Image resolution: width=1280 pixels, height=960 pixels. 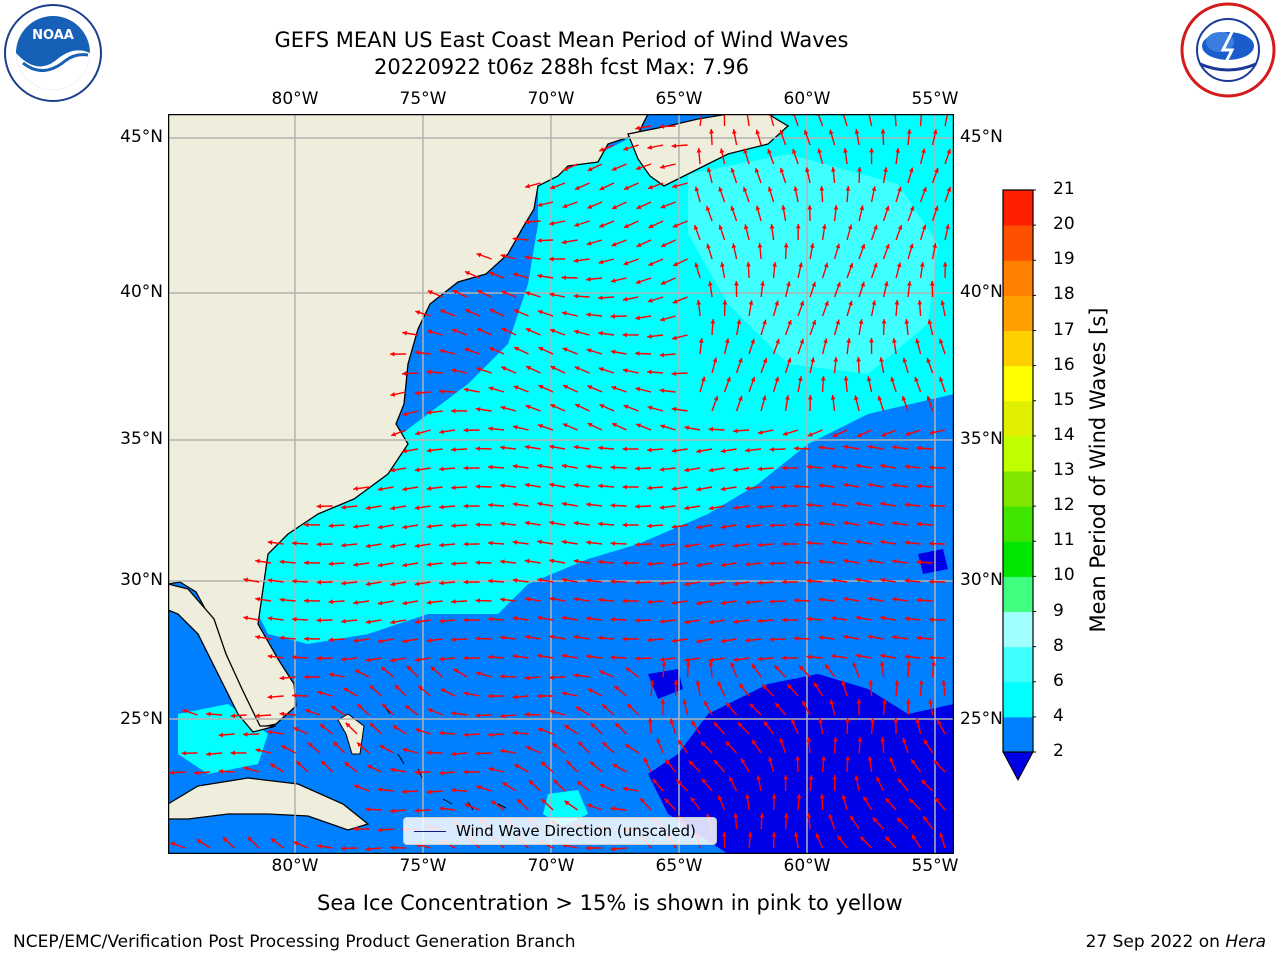 I want to click on lon-label-top: 70°W, so click(x=551, y=99).